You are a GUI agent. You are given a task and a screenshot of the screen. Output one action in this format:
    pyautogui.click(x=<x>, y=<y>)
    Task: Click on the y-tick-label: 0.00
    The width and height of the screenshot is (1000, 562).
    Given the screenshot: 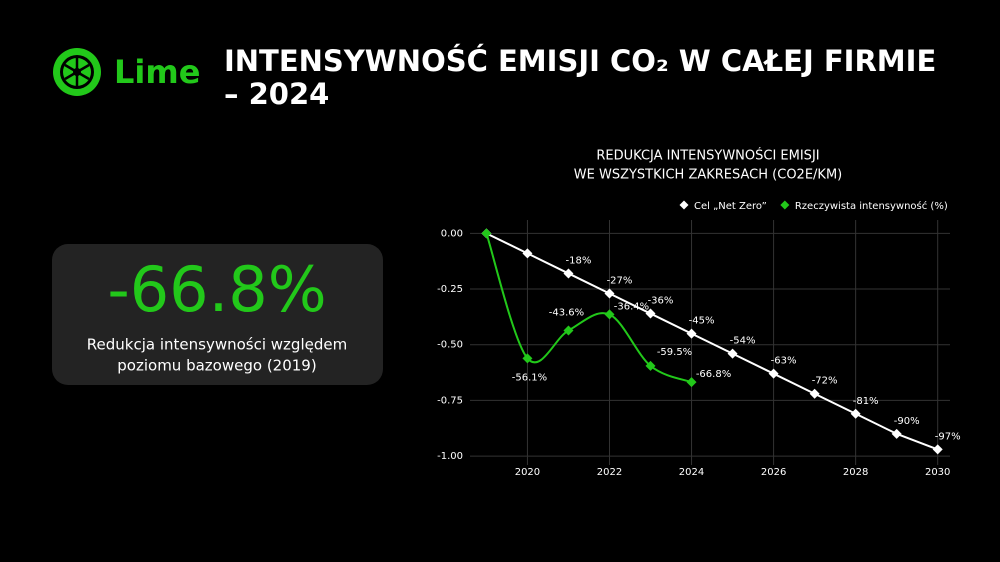 What is the action you would take?
    pyautogui.click(x=452, y=233)
    